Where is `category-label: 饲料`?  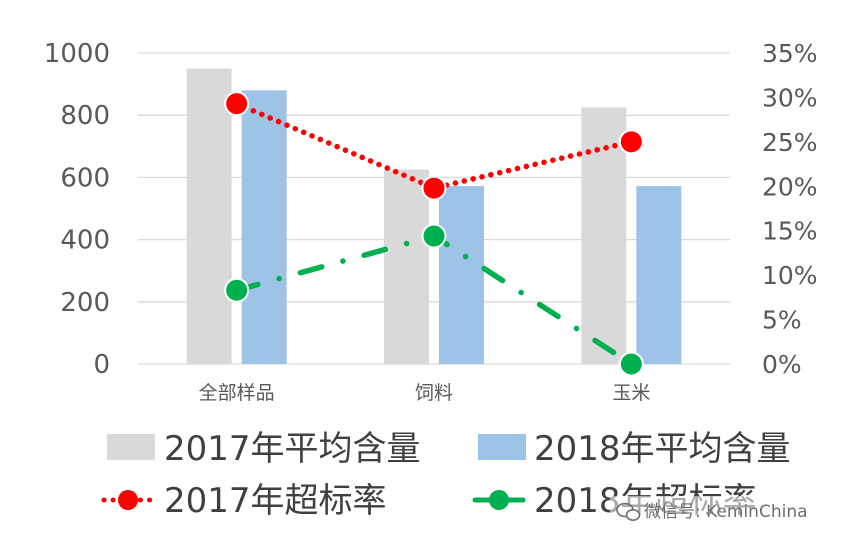
category-label: 饲料 is located at coordinates (434, 393).